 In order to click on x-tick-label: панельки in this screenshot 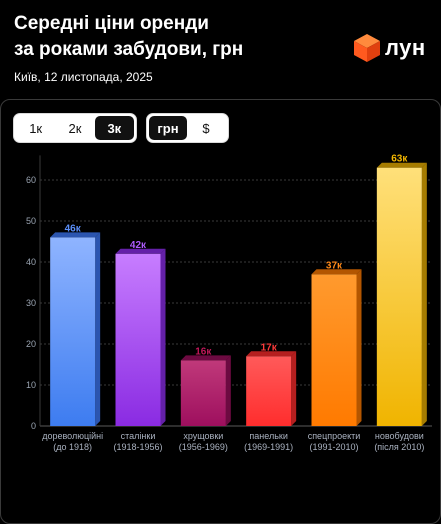, I will do `click(268, 436)`.